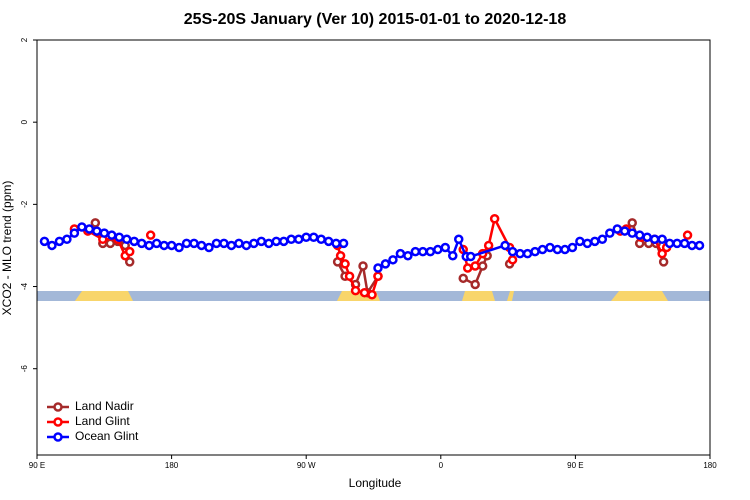 The image size is (750, 500). Describe the element at coordinates (306, 465) in the screenshot. I see `x-tick-label: 90 W` at that location.